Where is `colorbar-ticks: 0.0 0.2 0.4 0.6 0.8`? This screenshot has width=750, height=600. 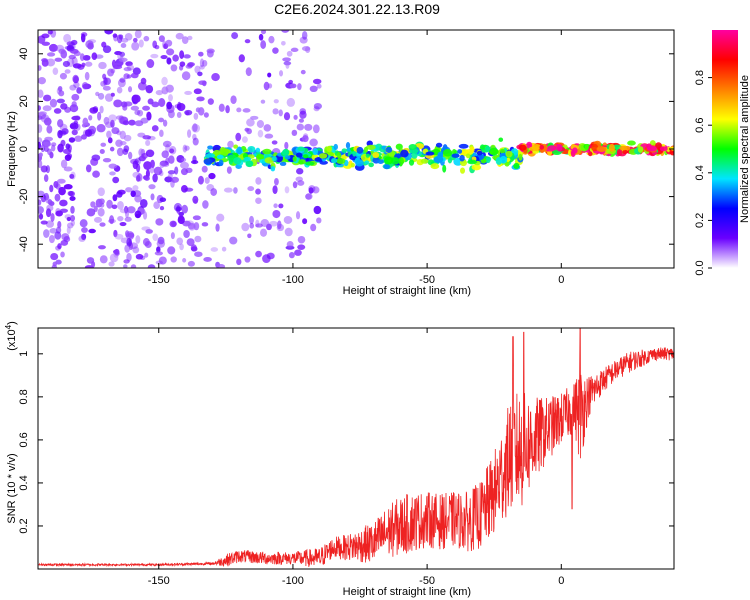 colorbar-ticks: 0.0 0.2 0.4 0.6 0.8 is located at coordinates (703, 173).